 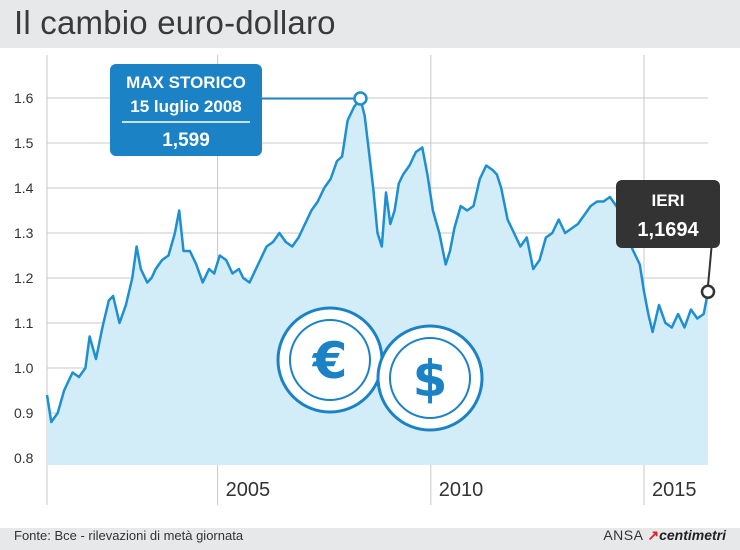 What do you see at coordinates (710, 263) in the screenshot?
I see `now-callout-leader` at bounding box center [710, 263].